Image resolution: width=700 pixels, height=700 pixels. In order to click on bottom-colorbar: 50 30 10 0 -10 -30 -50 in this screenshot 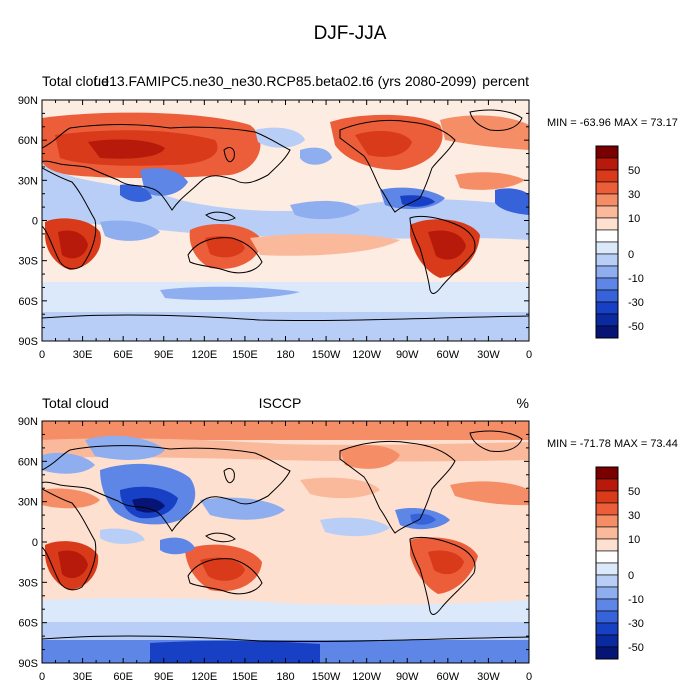, I will do `click(619, 563)`.